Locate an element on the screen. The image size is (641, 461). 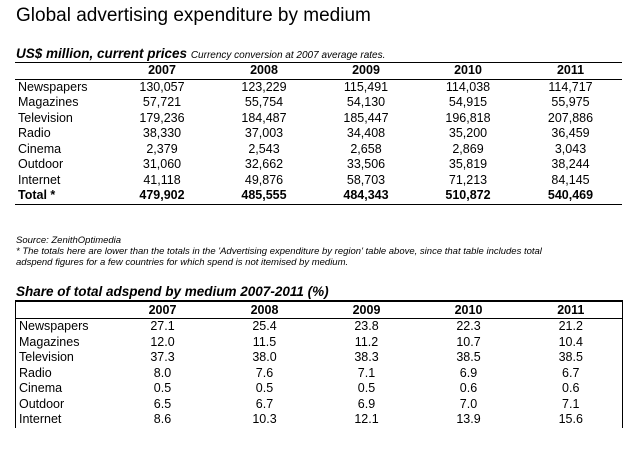
table-row: Outdoor 31,060 32,662 33,506 35,819 38,244 is located at coordinates (318, 165).